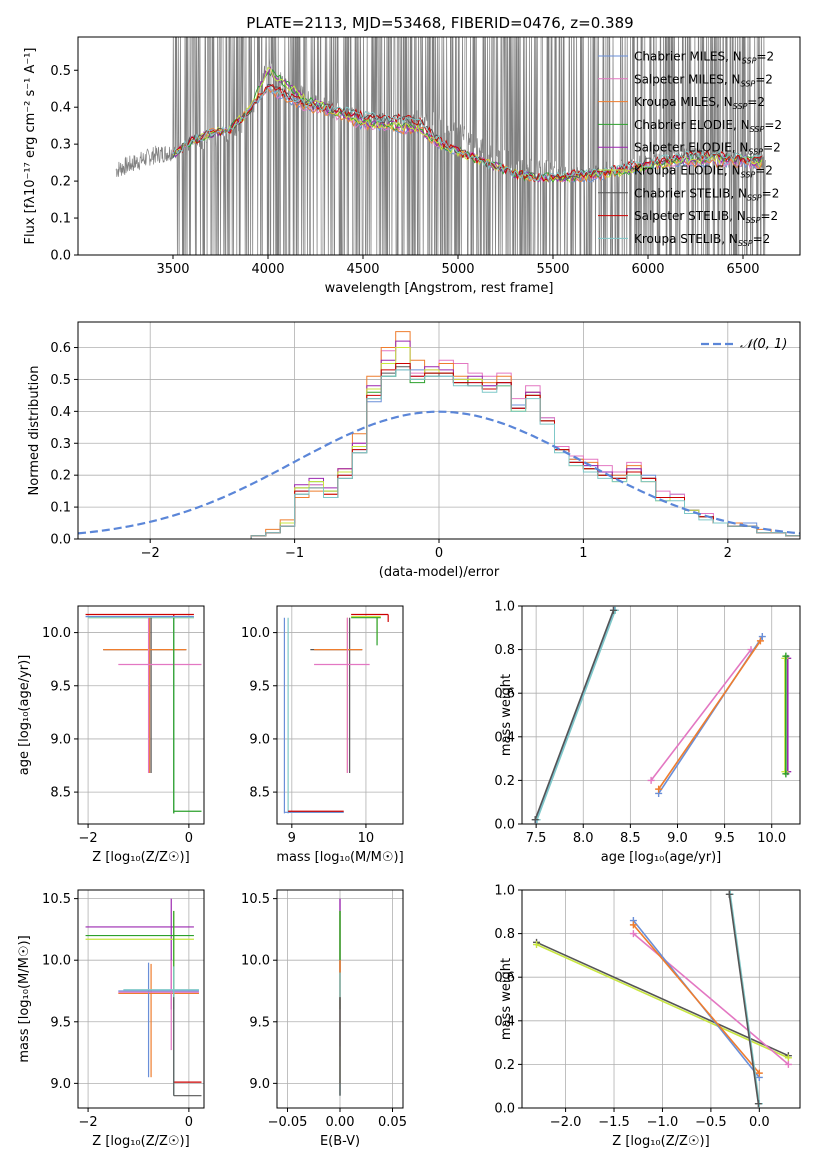 This screenshot has height=1170, width=819. I want to click on y-axis-label: mass weight, so click(506, 715).